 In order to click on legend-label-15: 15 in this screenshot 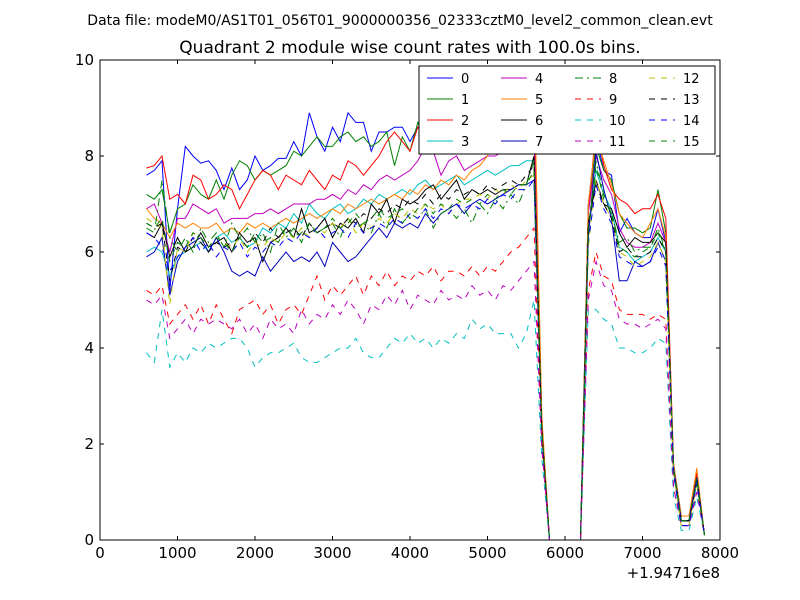, I will do `click(691, 142)`.